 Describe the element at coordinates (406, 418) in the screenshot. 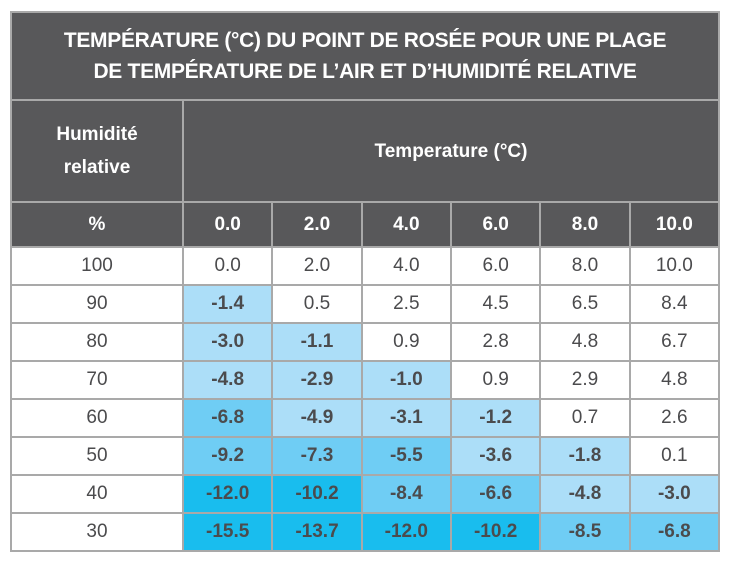

I see `dew-point-cell: -3.1` at that location.